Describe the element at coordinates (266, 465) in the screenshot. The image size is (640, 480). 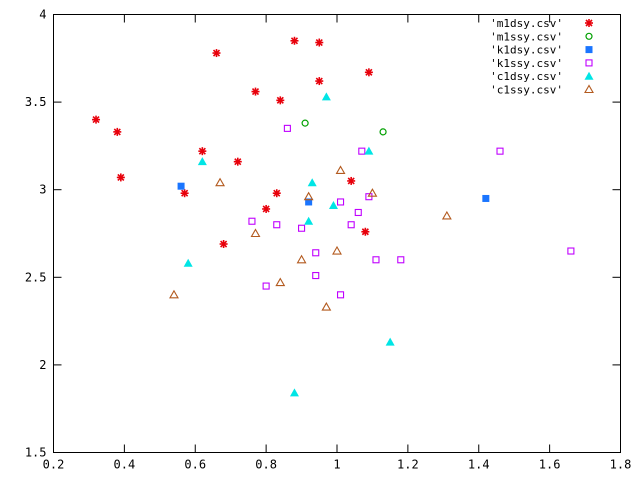
I see `x-tick-label: 0.8` at that location.